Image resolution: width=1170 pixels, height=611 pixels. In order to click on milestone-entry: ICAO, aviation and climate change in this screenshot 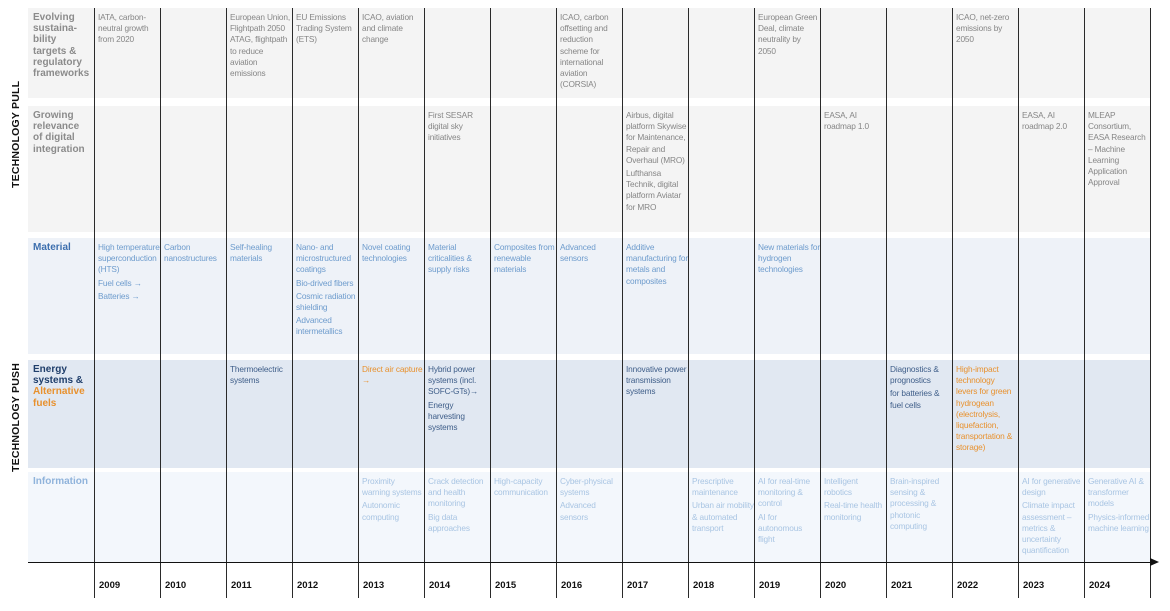, I will do `click(388, 28)`.